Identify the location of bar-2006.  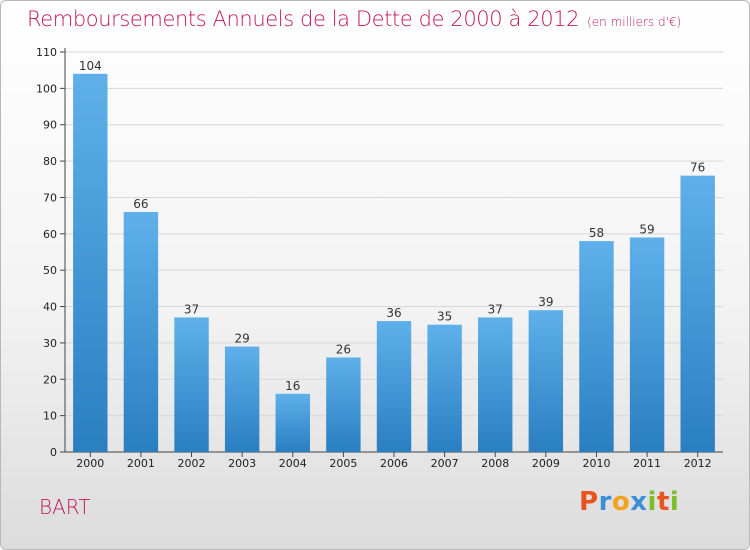
(394, 386).